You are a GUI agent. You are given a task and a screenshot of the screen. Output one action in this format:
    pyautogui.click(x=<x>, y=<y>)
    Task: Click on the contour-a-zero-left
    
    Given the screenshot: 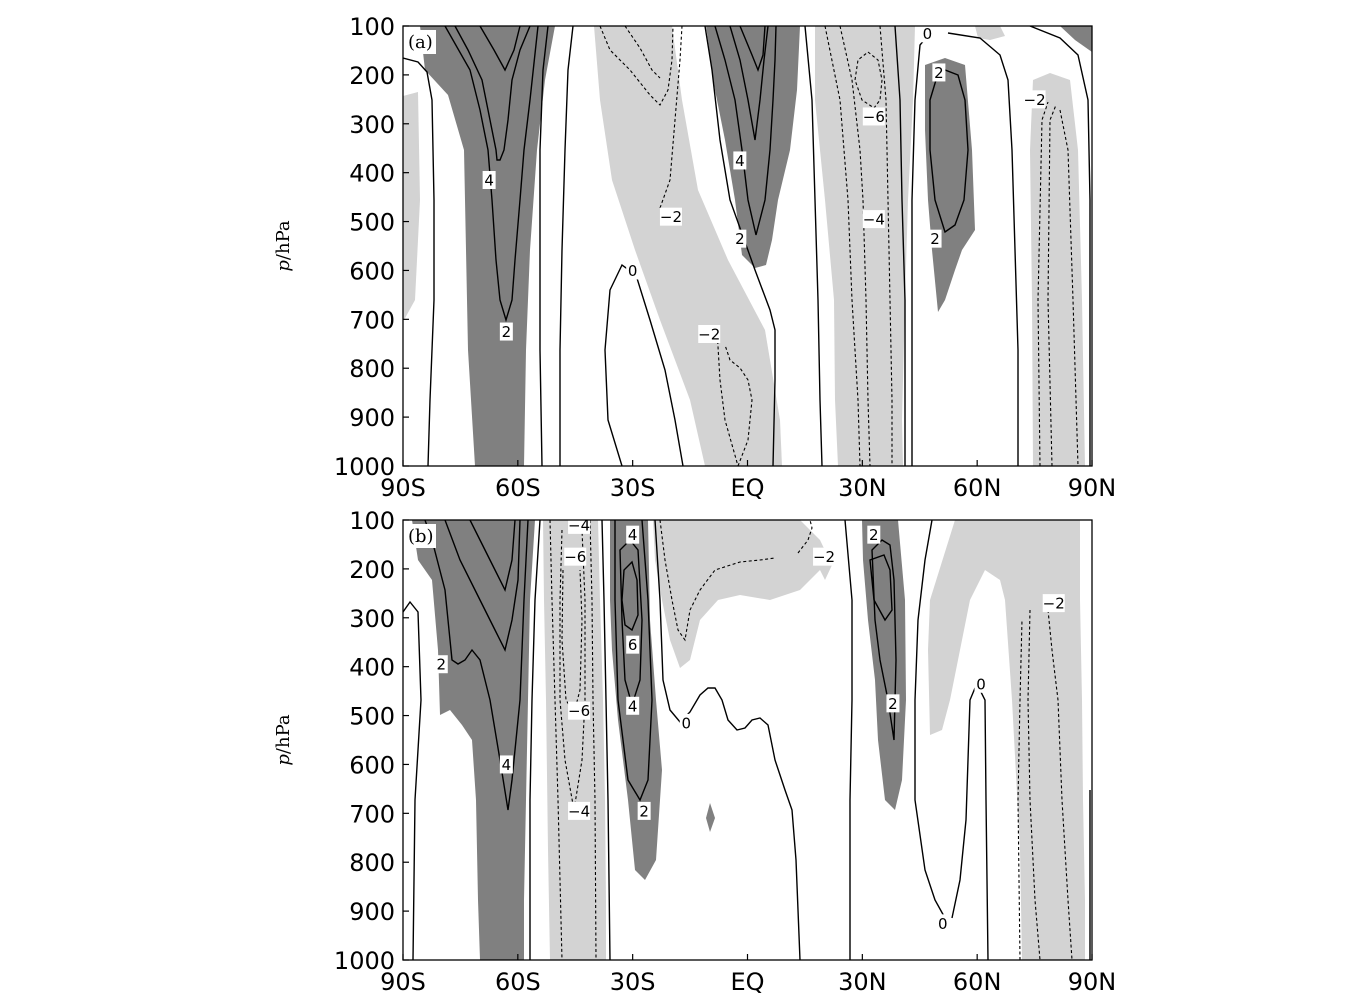 What is the action you would take?
    pyautogui.click(x=419, y=261)
    